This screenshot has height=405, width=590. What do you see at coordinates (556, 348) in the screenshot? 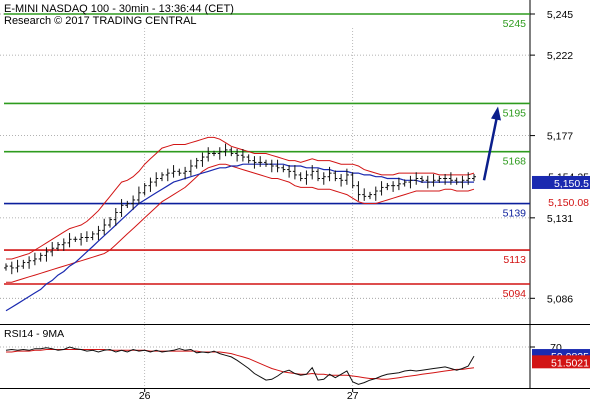
I see `rsi-tick-label: 70` at bounding box center [556, 348].